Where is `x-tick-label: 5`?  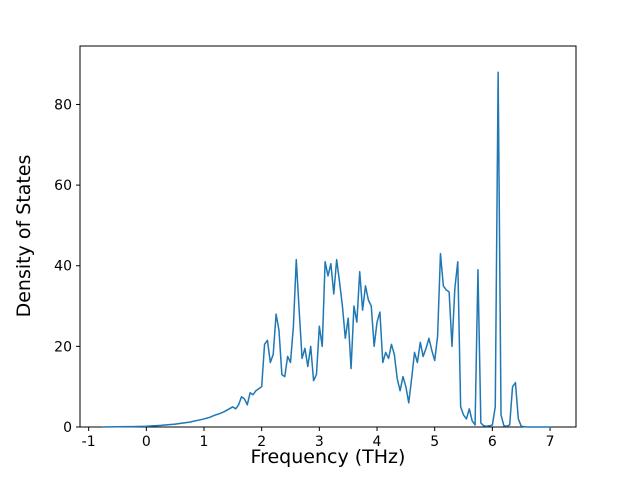 x-tick-label: 5 is located at coordinates (434, 442).